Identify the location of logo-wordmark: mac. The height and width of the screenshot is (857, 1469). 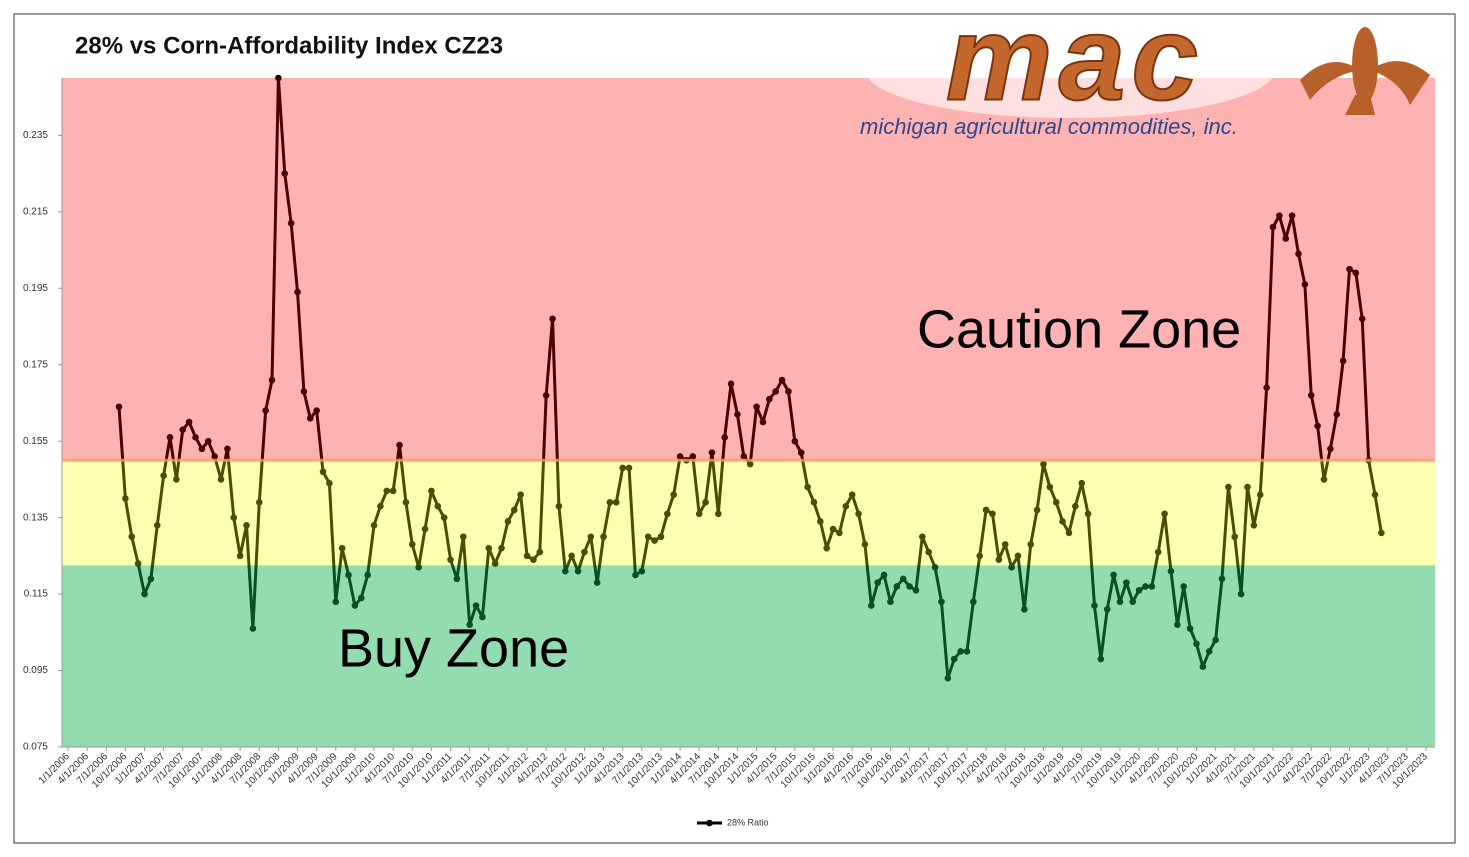
(1075, 63).